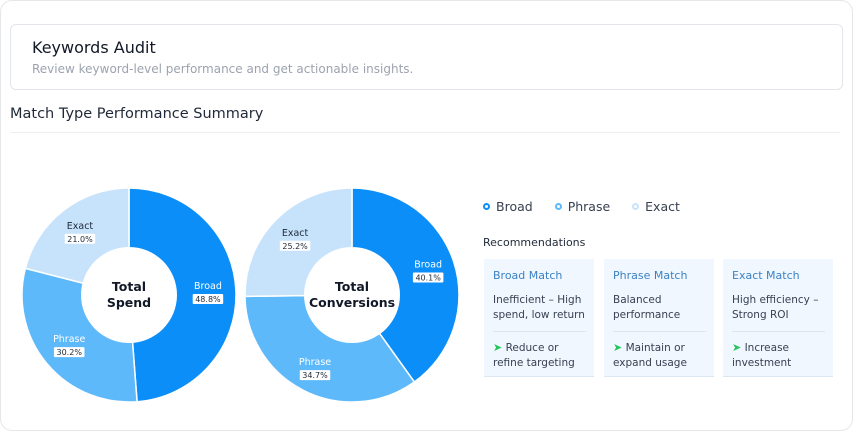 Image resolution: width=853 pixels, height=431 pixels. Describe the element at coordinates (129, 302) in the screenshot. I see `center-label: Spend` at that location.